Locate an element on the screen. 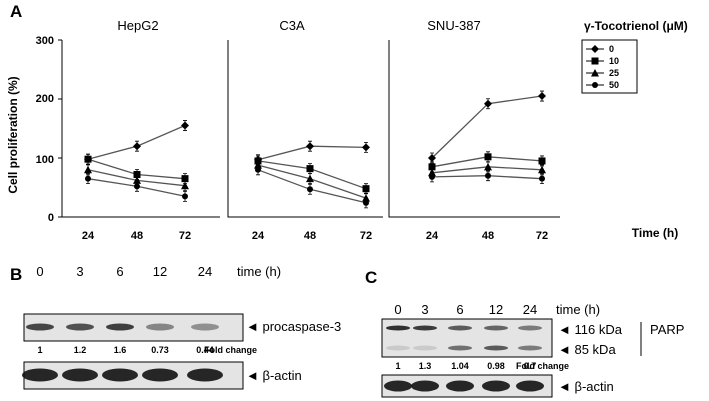 The width and height of the screenshot is (709, 401). fold-value: 1.04 is located at coordinates (460, 366).